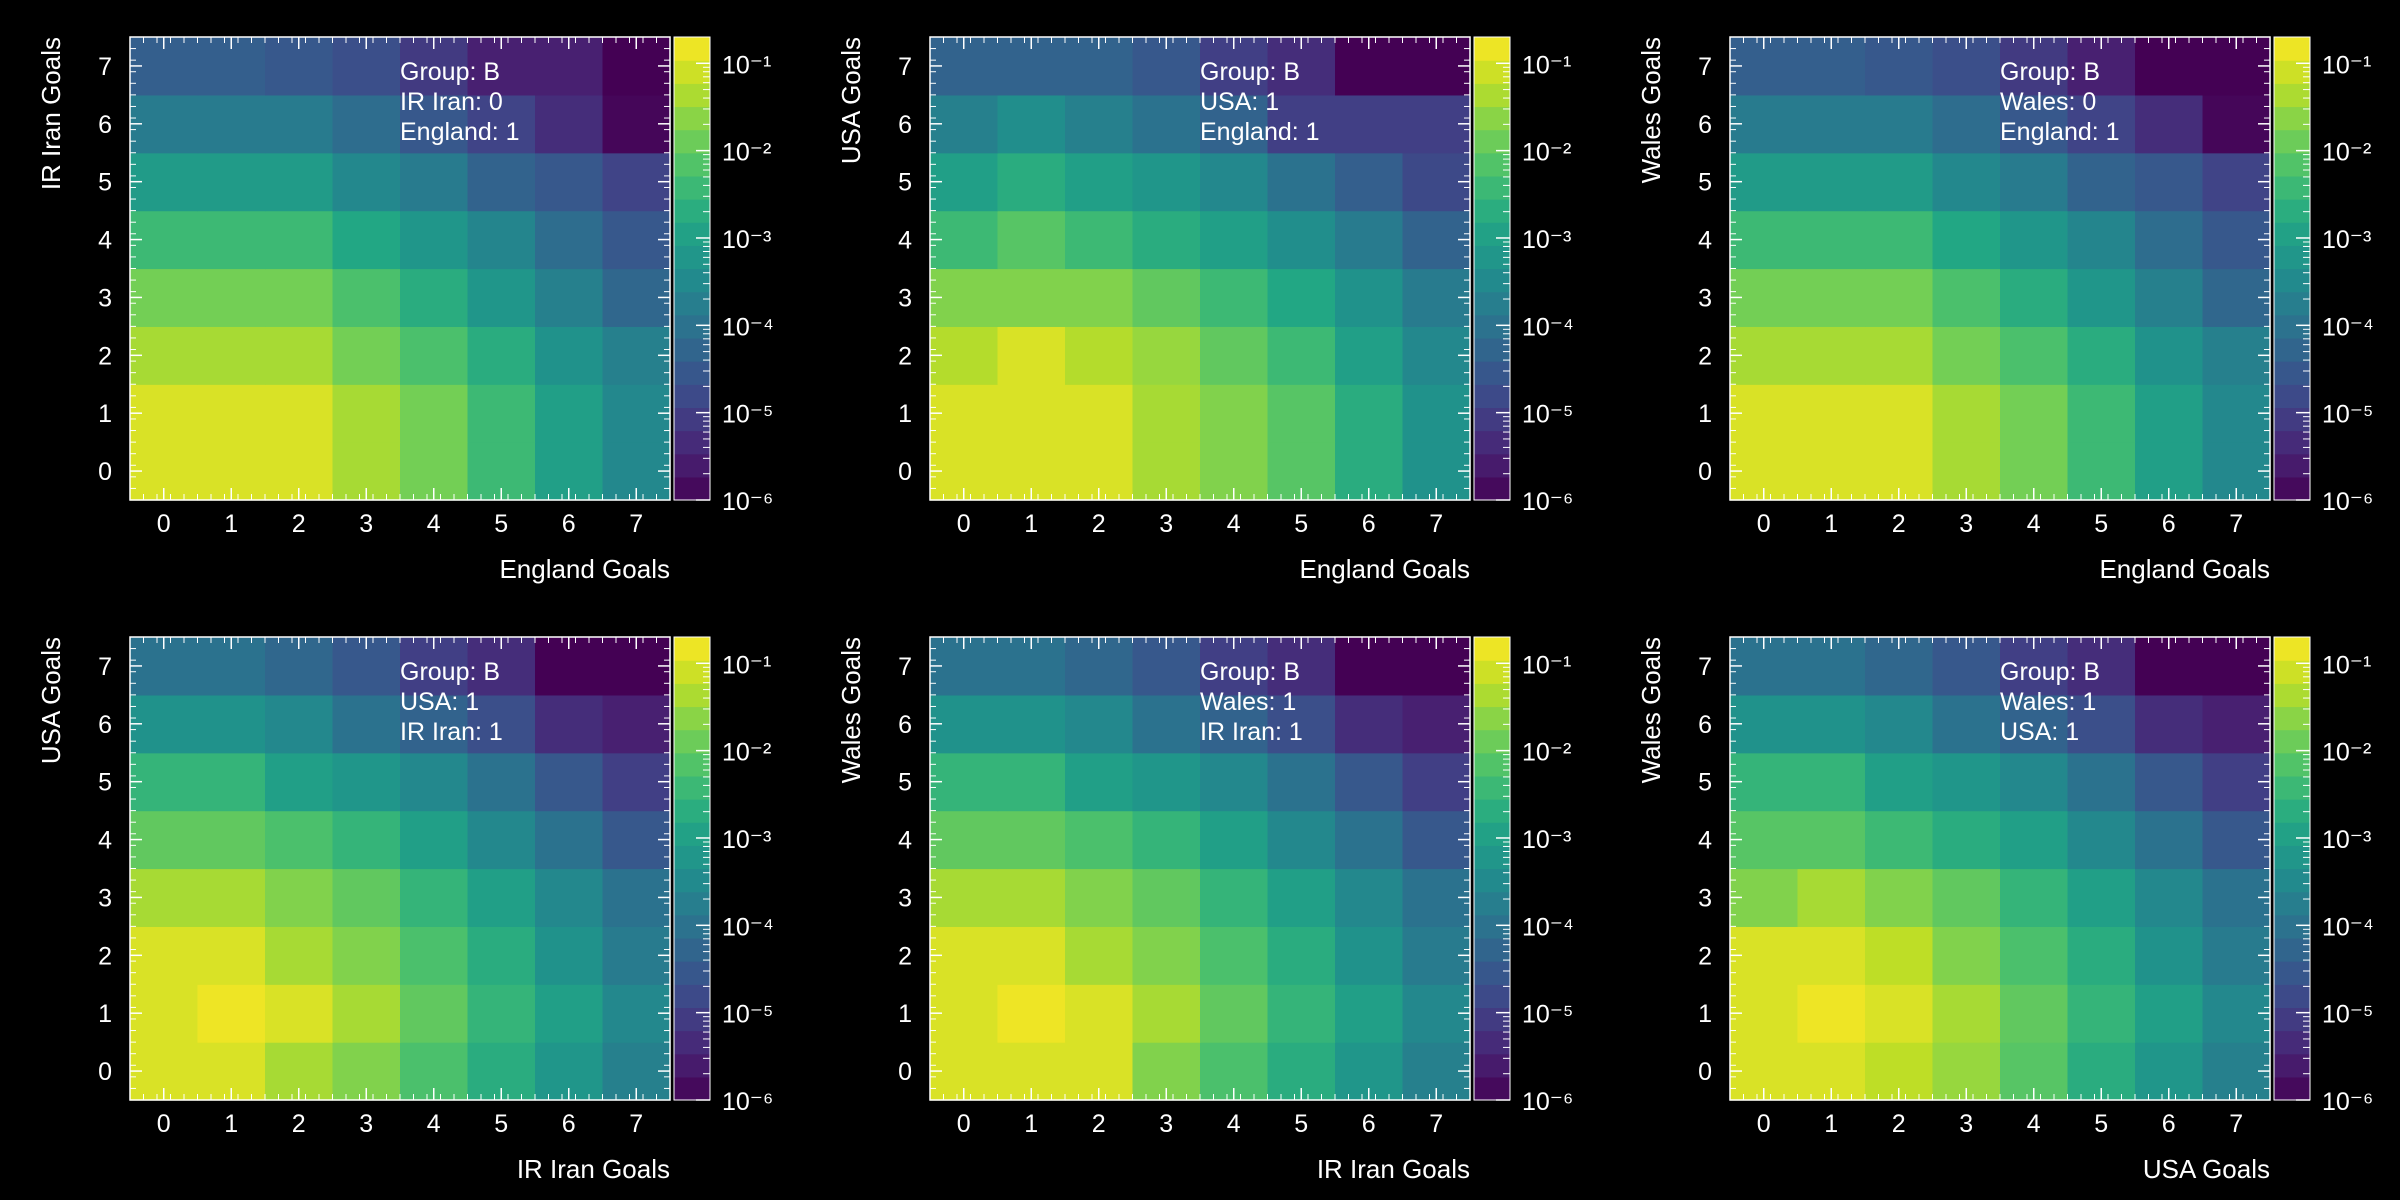 This screenshot has height=1200, width=2400. I want to click on colorbar-frame, so click(1492, 268).